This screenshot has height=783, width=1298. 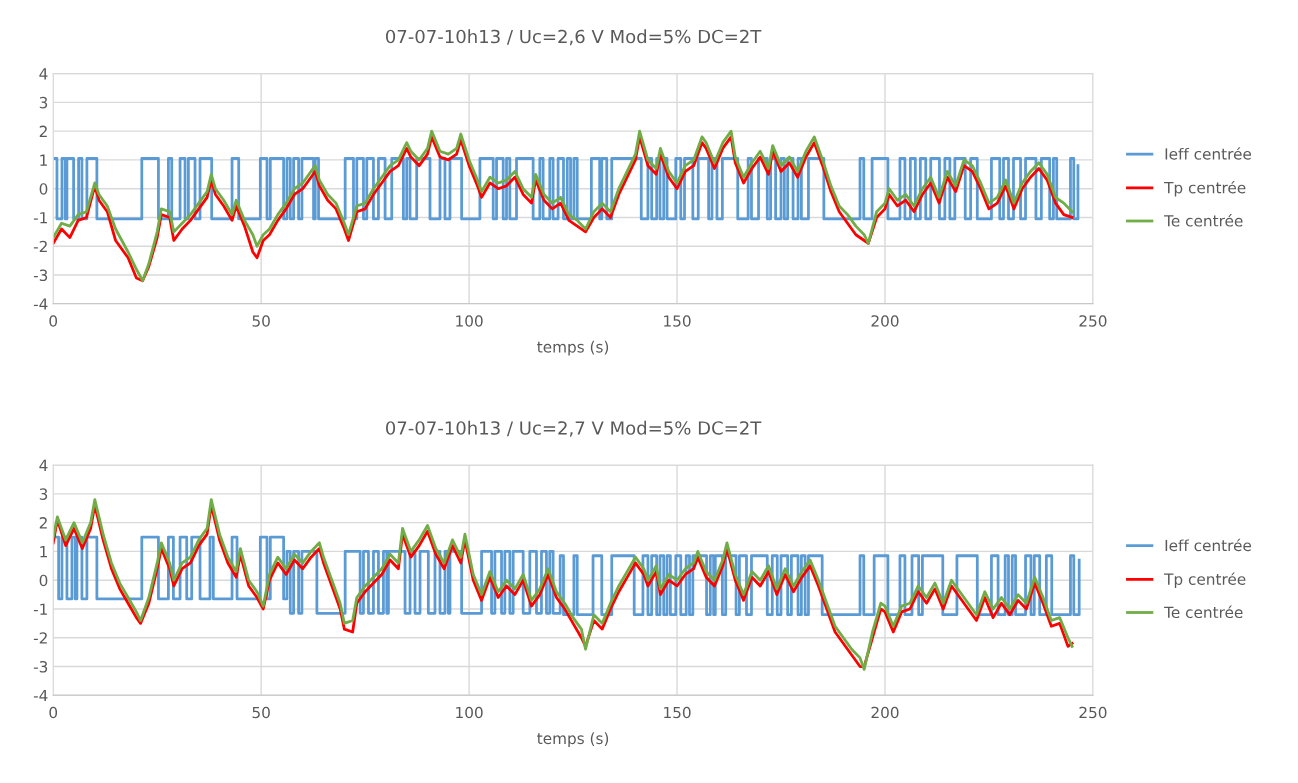 I want to click on chart-title: 07-07-10h13 / Uc=2,7 V Mod=5% DC=2T, so click(x=574, y=428).